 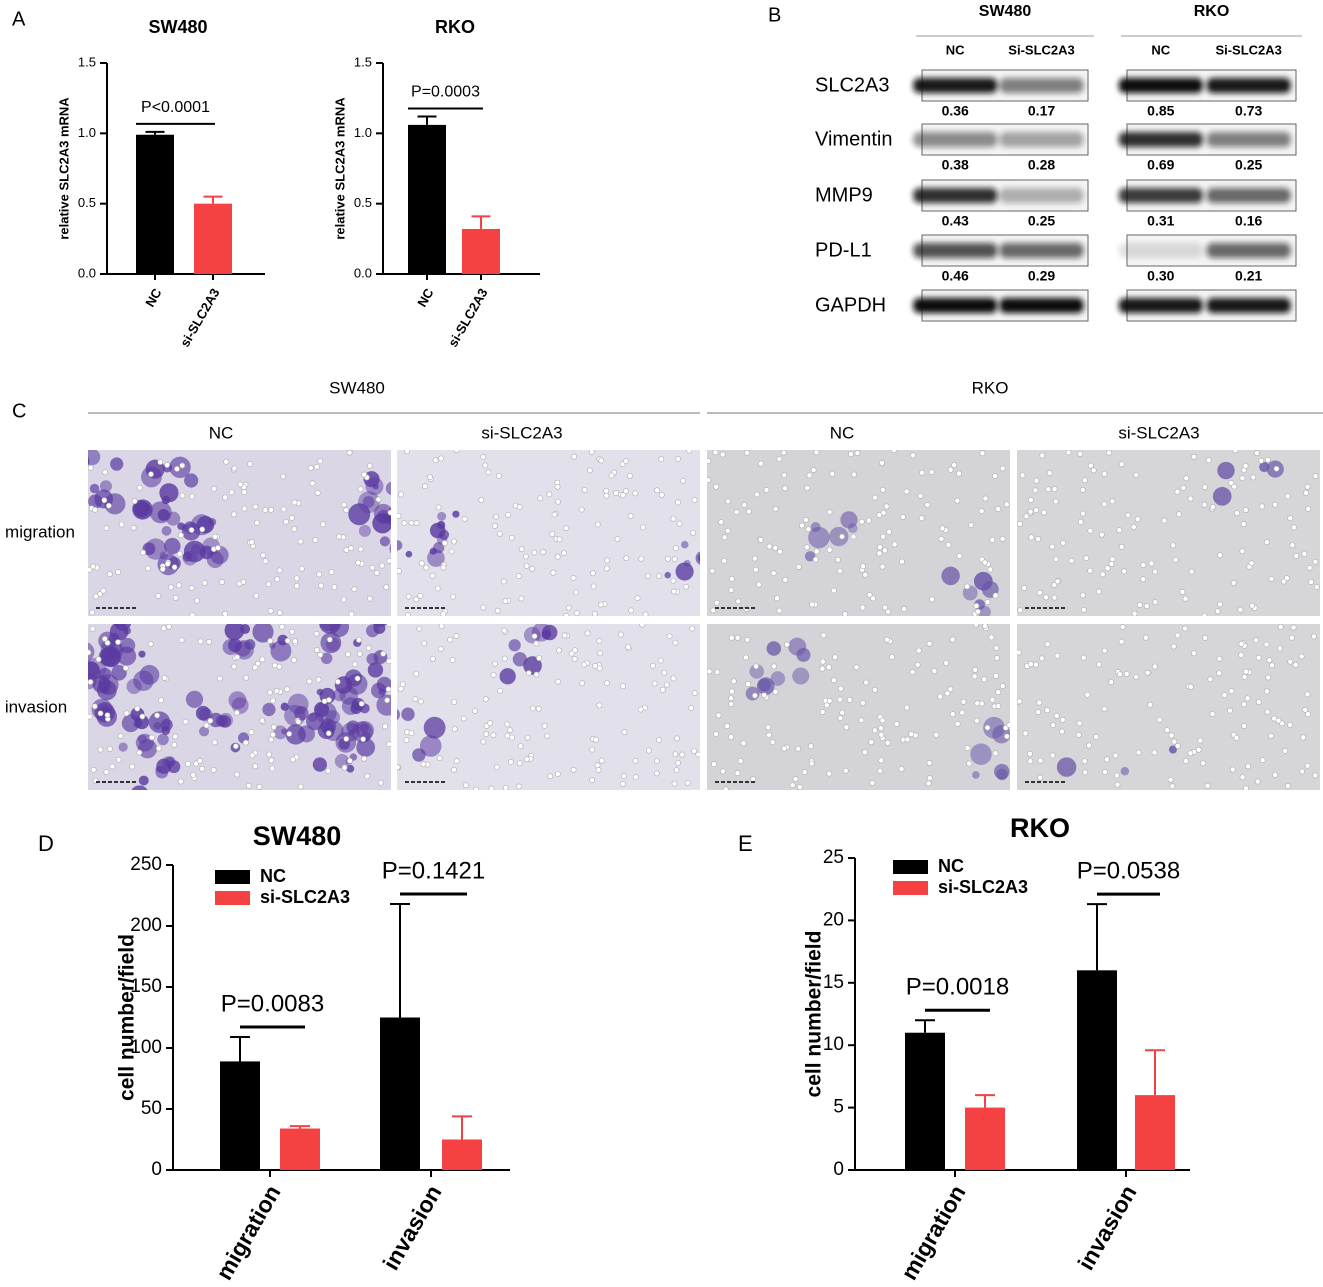 I want to click on bar, so click(x=155, y=204).